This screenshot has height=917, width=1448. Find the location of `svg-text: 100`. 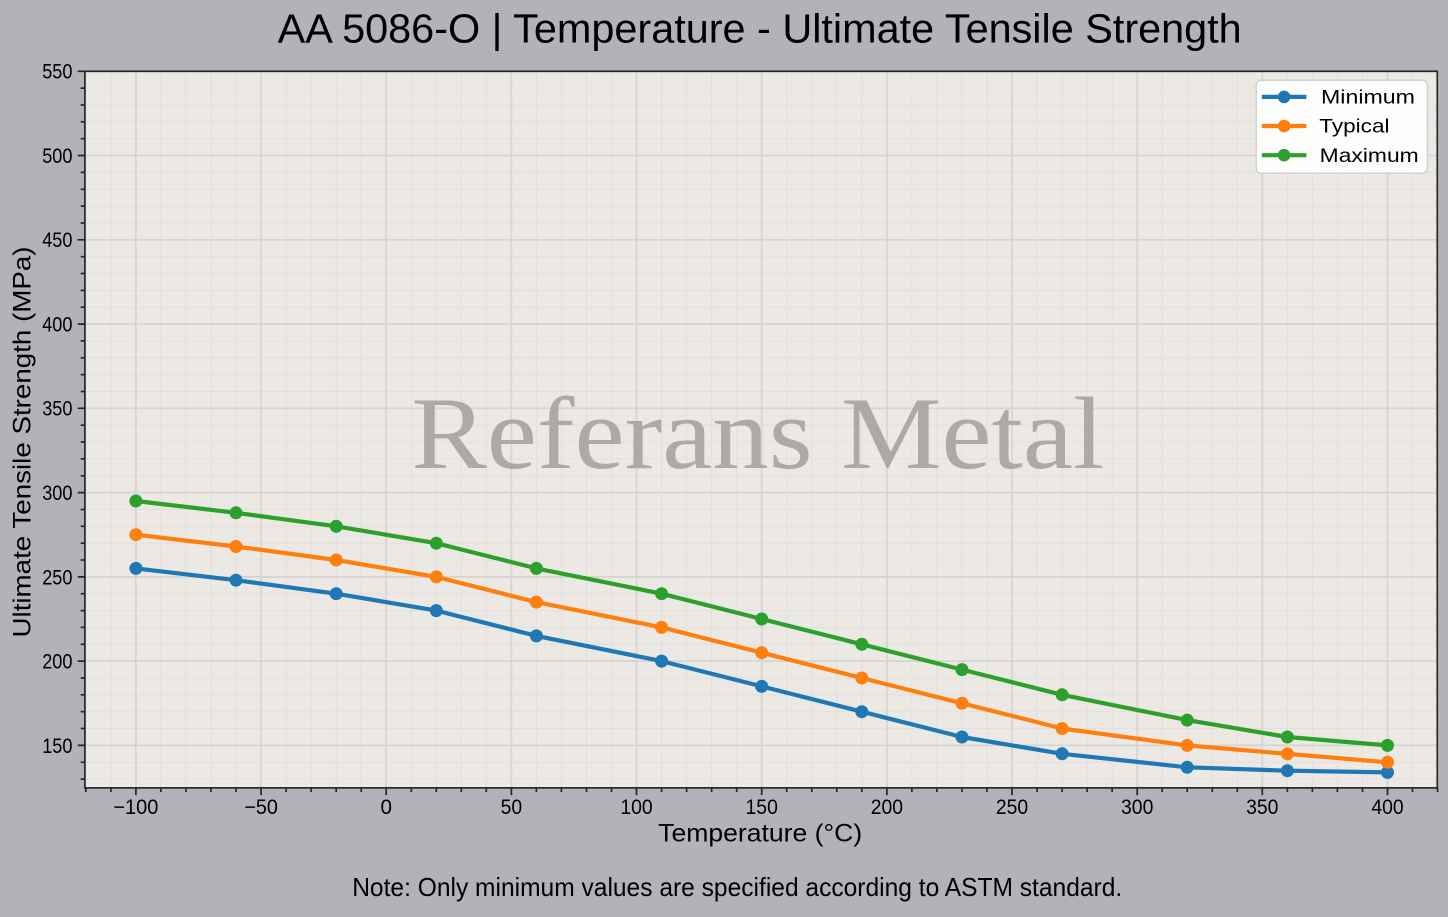

svg-text: 100 is located at coordinates (636, 807).